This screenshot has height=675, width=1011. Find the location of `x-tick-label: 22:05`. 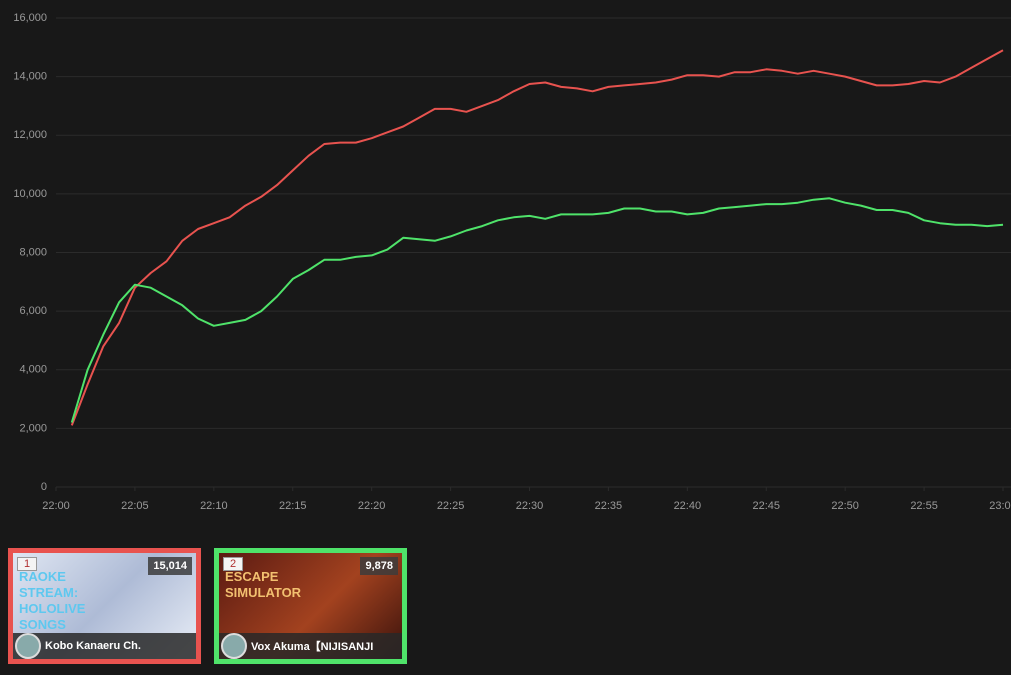

x-tick-label: 22:05 is located at coordinates (135, 506).